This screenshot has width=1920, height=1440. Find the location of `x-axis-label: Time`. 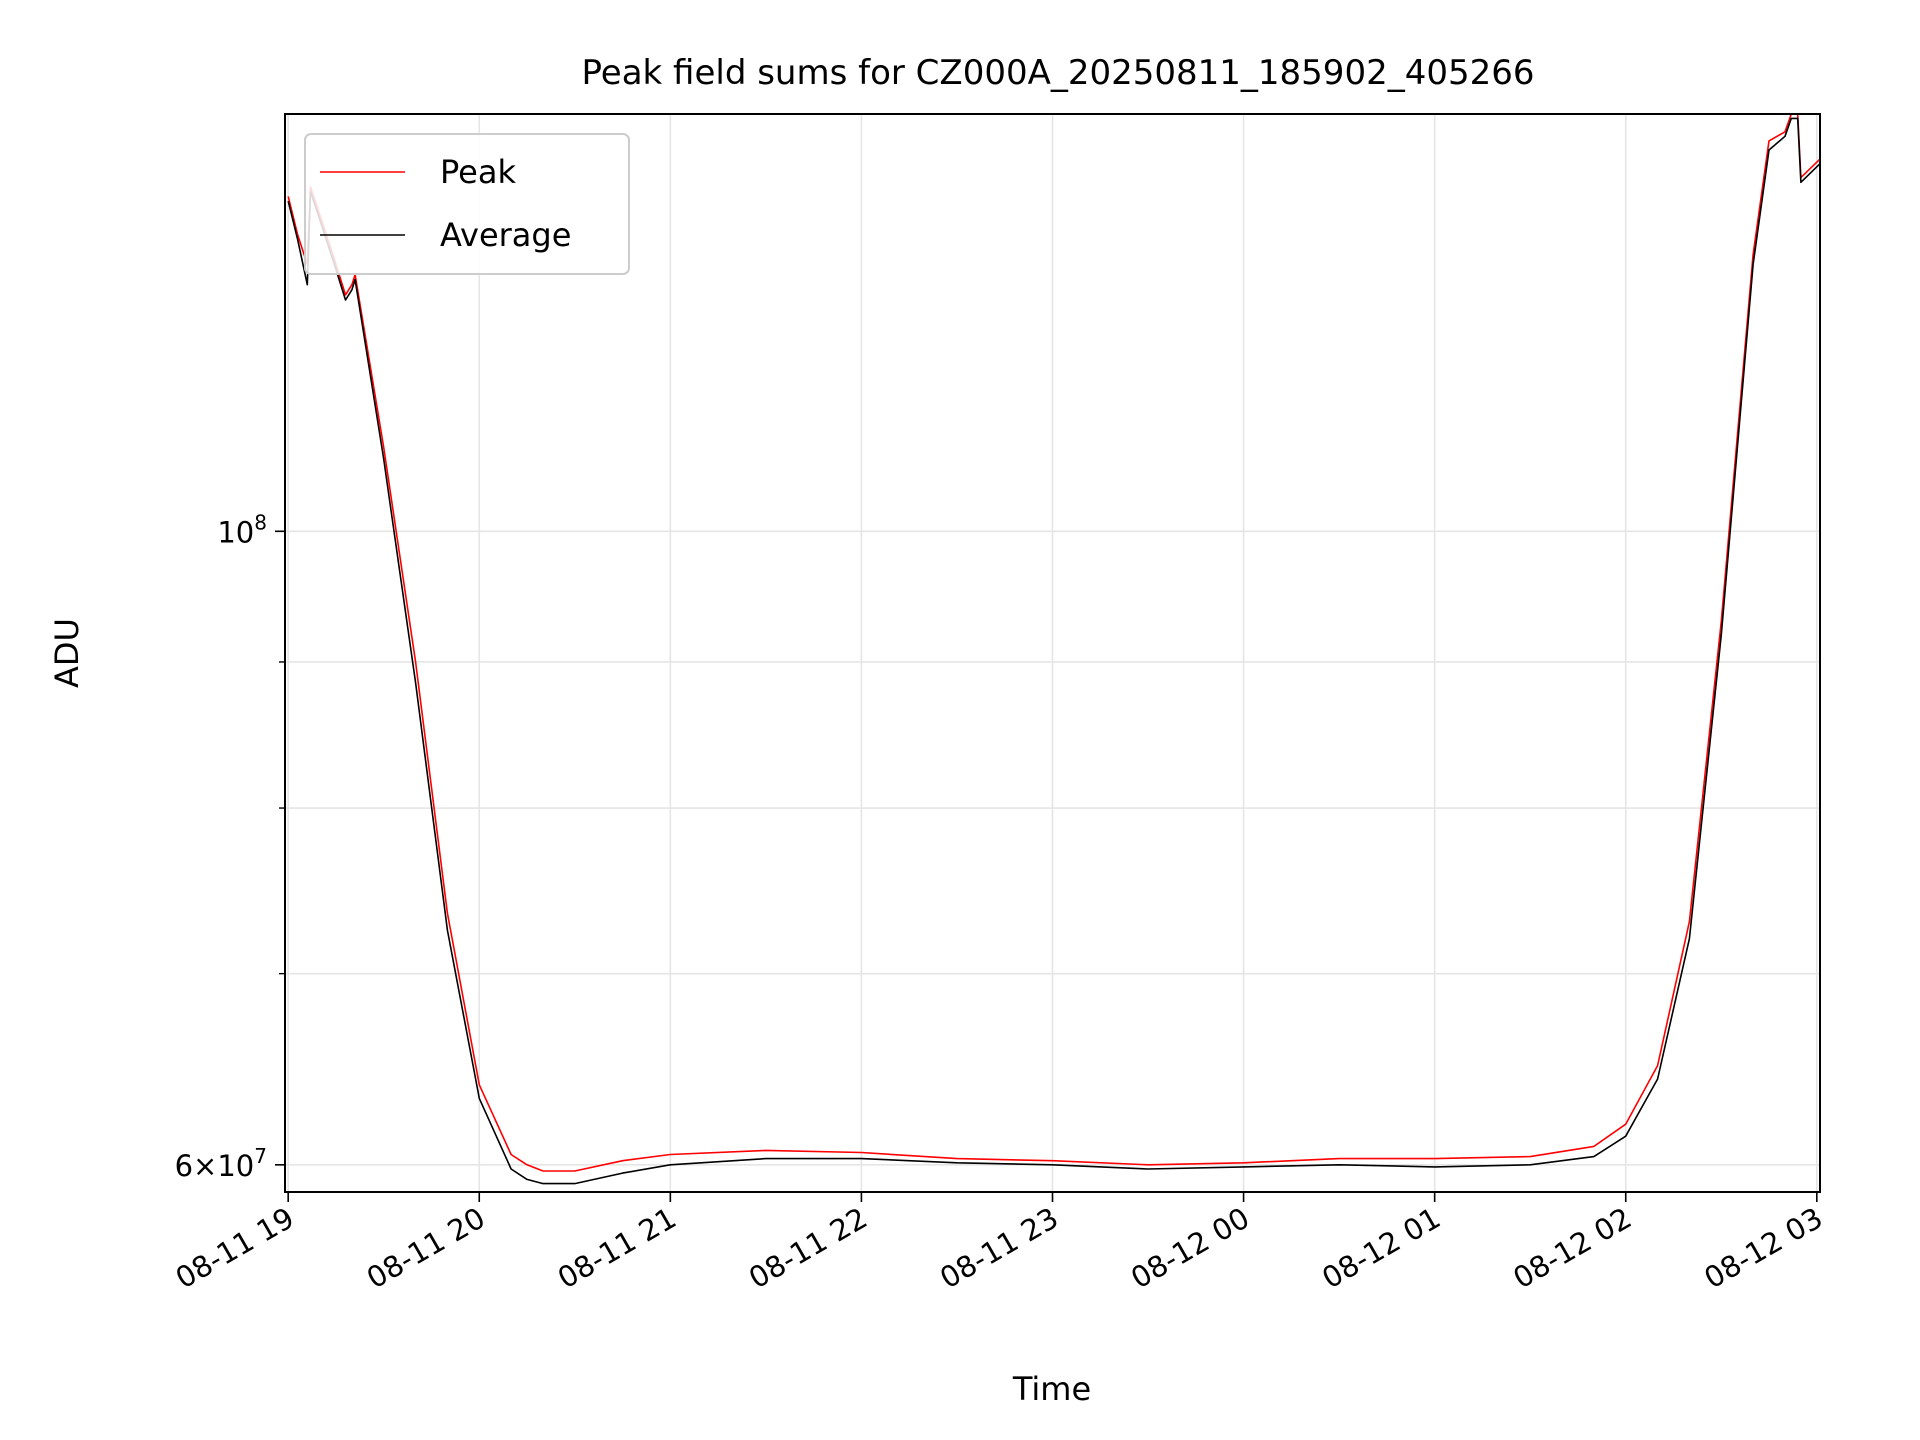

x-axis-label: Time is located at coordinates (1051, 1389).